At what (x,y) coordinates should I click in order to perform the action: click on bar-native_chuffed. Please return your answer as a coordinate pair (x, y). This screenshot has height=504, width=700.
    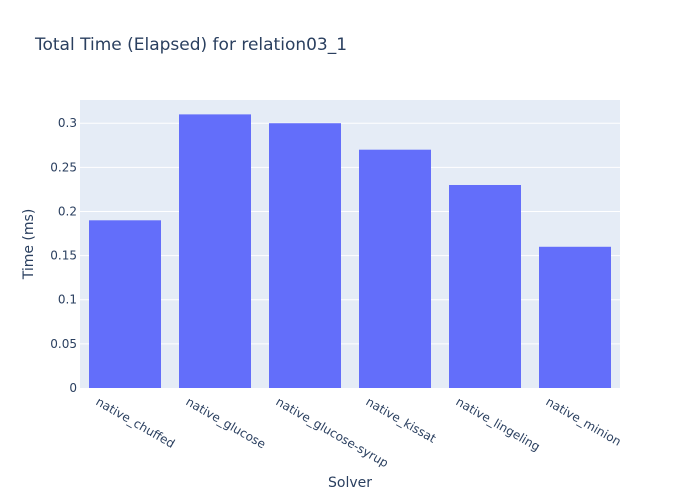
    Looking at the image, I should click on (125, 304).